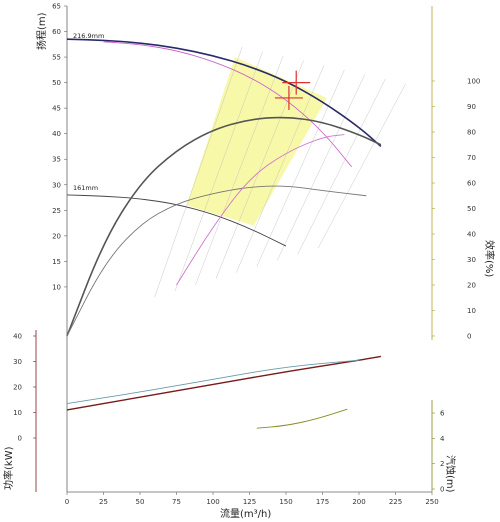  What do you see at coordinates (322, 502) in the screenshot?
I see `x-tick-label: 175` at bounding box center [322, 502].